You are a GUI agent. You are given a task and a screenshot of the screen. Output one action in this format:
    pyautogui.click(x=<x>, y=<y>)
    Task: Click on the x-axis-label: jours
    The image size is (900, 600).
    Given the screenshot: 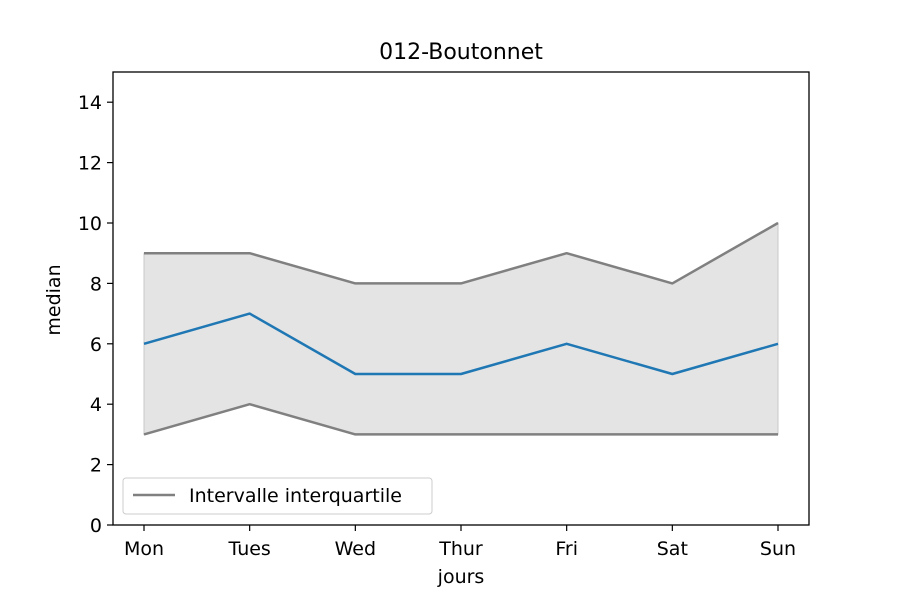 What is the action you would take?
    pyautogui.click(x=461, y=577)
    